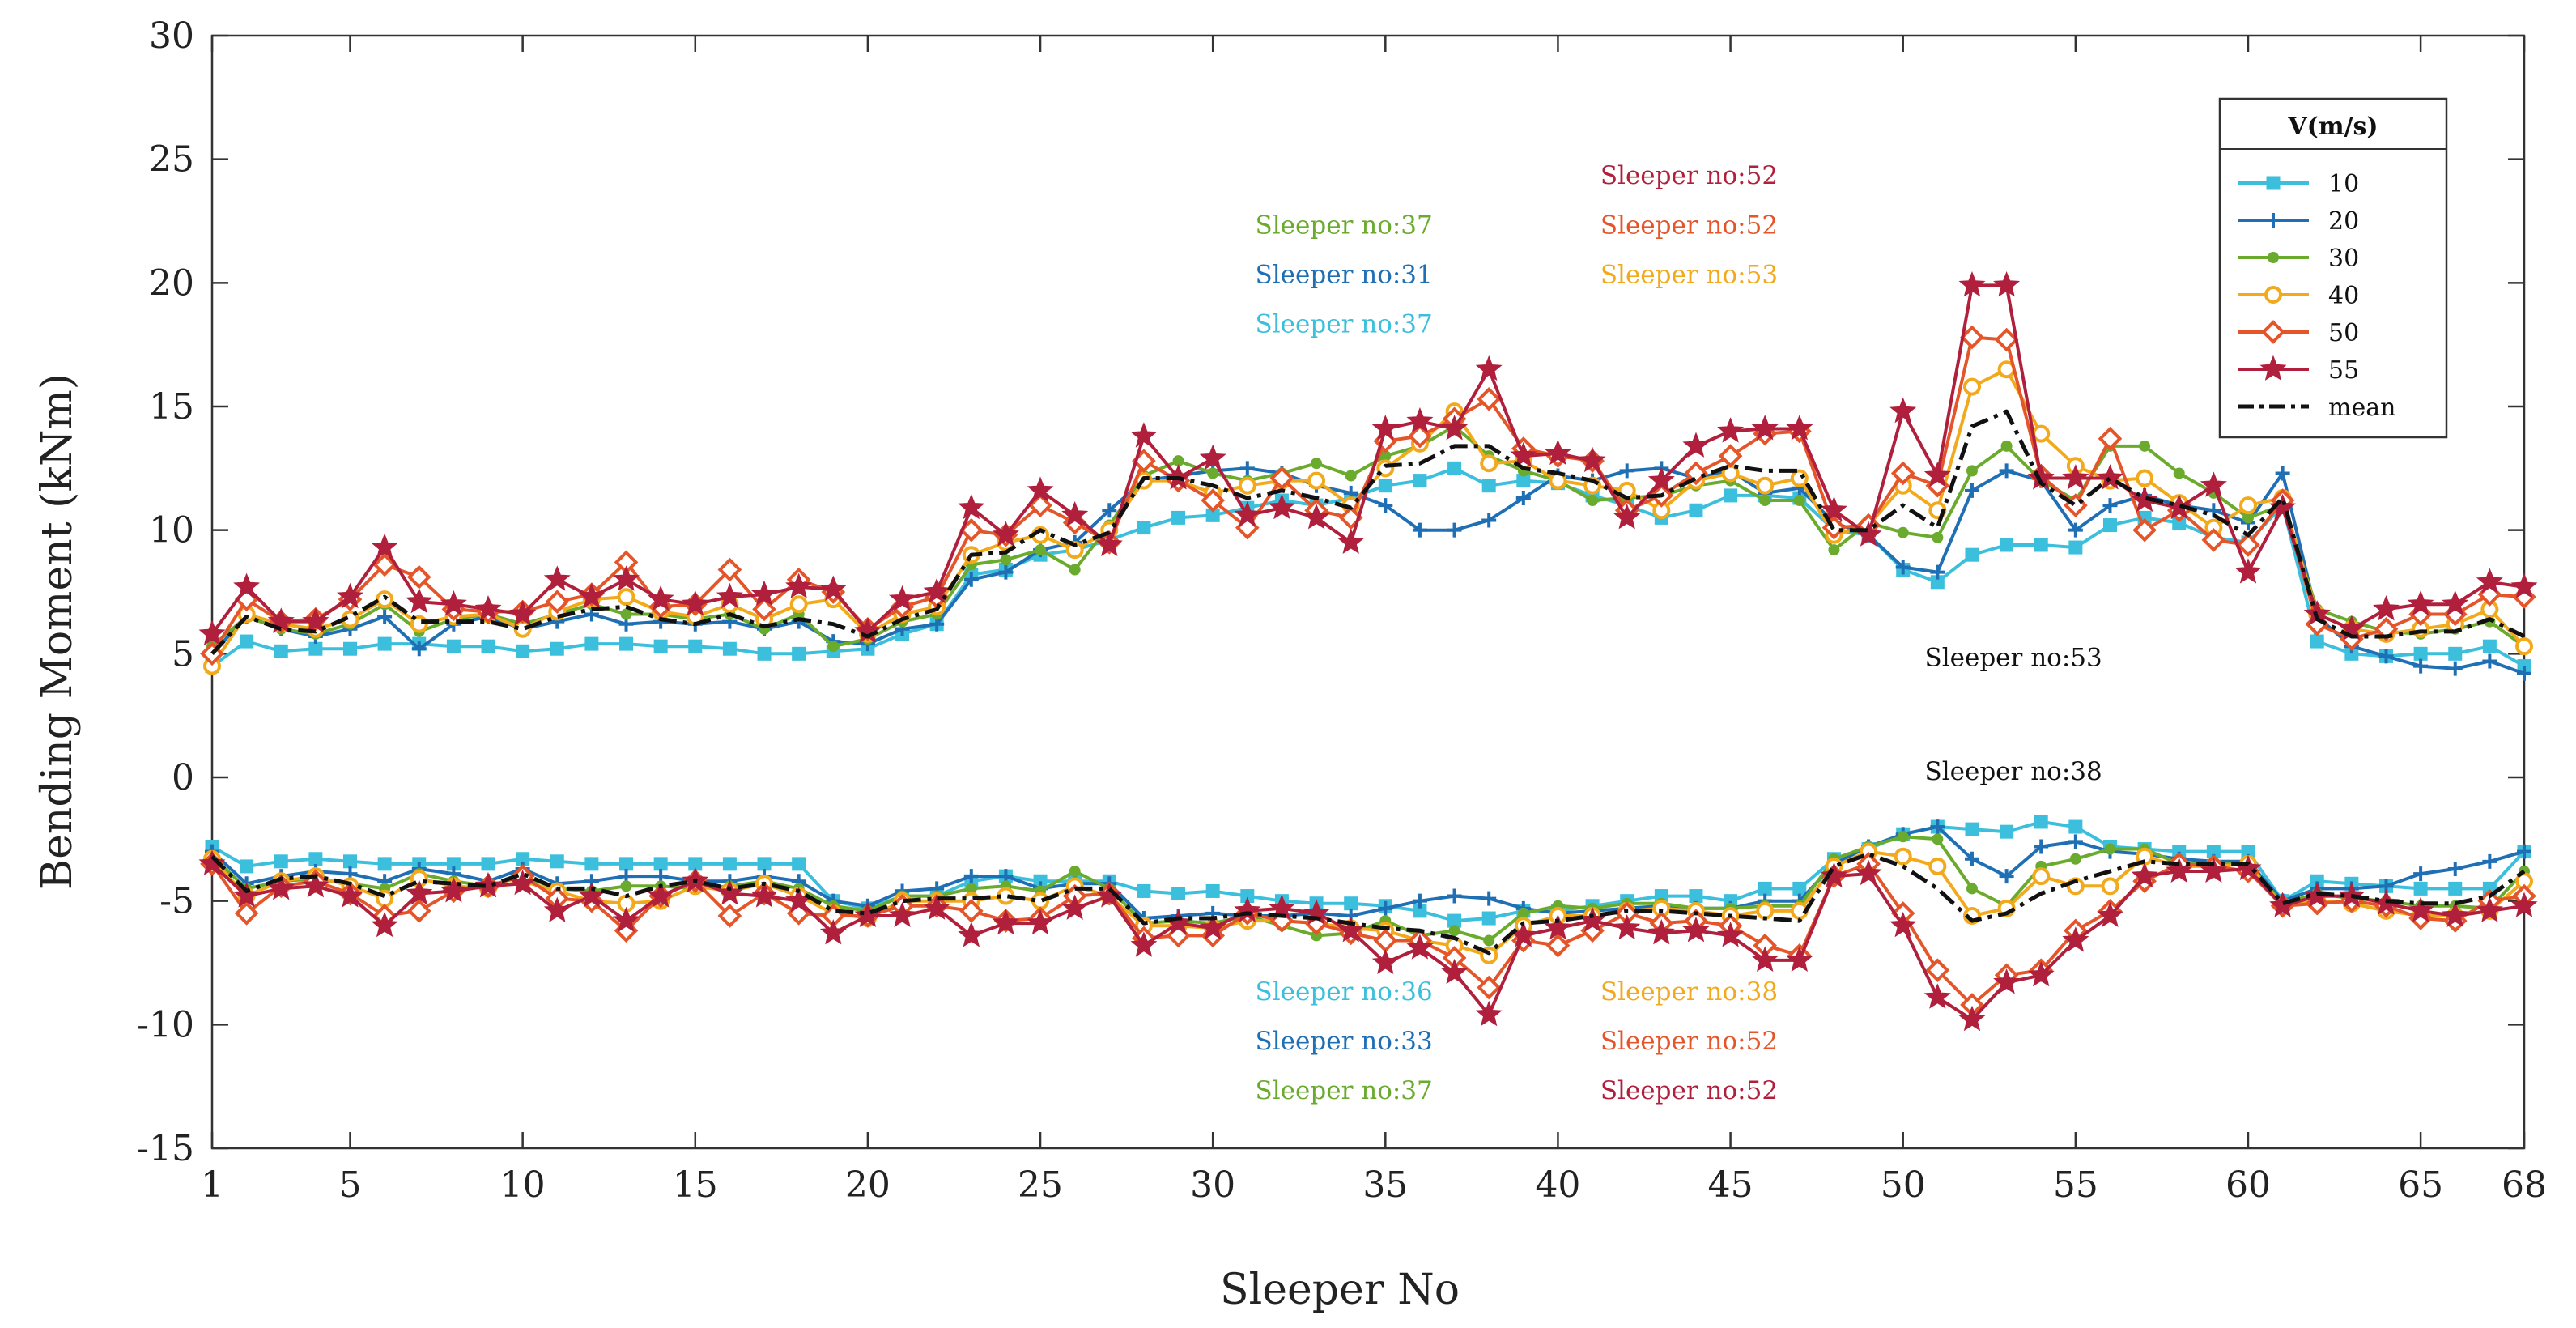 The height and width of the screenshot is (1328, 2576). Describe the element at coordinates (1730, 1185) in the screenshot. I see `x-tick-label: 45` at that location.